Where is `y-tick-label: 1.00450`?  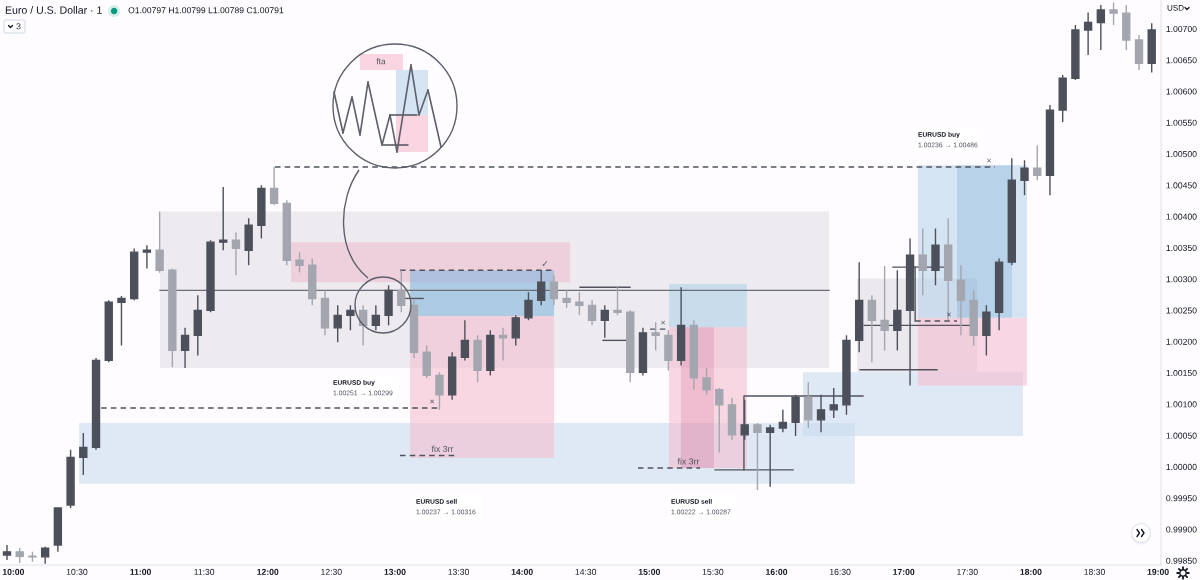 y-tick-label: 1.00450 is located at coordinates (1181, 185).